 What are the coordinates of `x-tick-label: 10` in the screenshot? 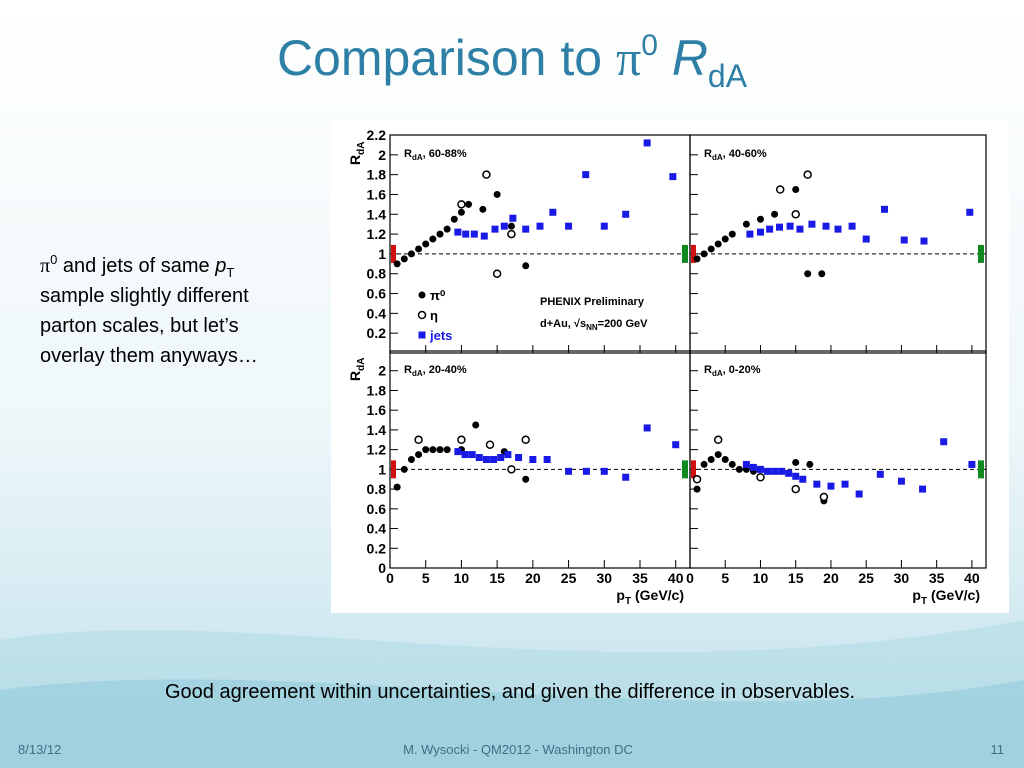 It's located at (761, 578).